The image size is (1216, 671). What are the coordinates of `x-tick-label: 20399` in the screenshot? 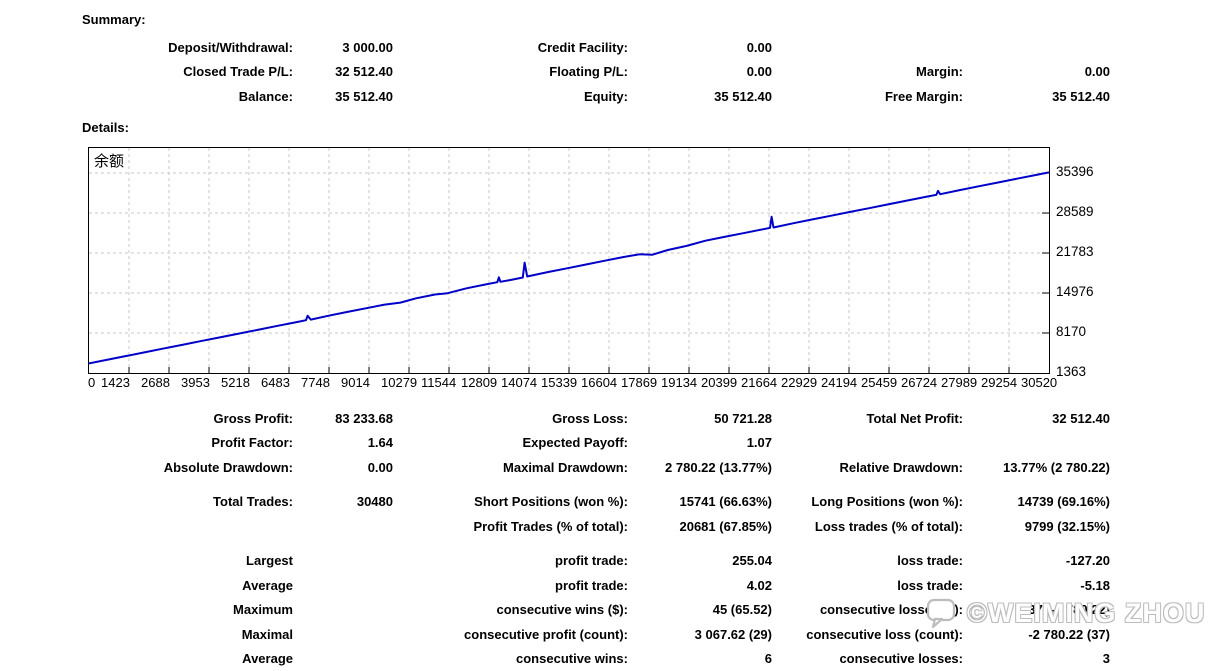 It's located at (719, 382).